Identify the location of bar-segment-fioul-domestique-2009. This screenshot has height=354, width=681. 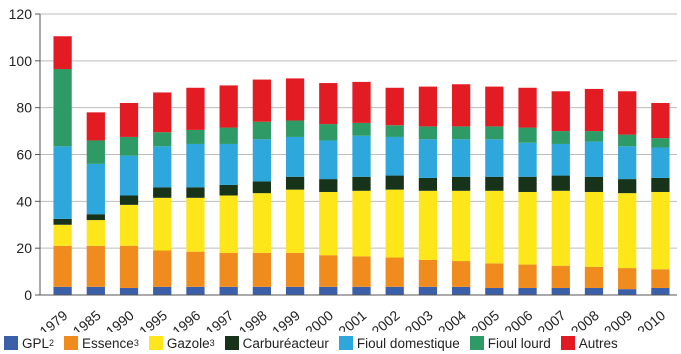
(627, 163).